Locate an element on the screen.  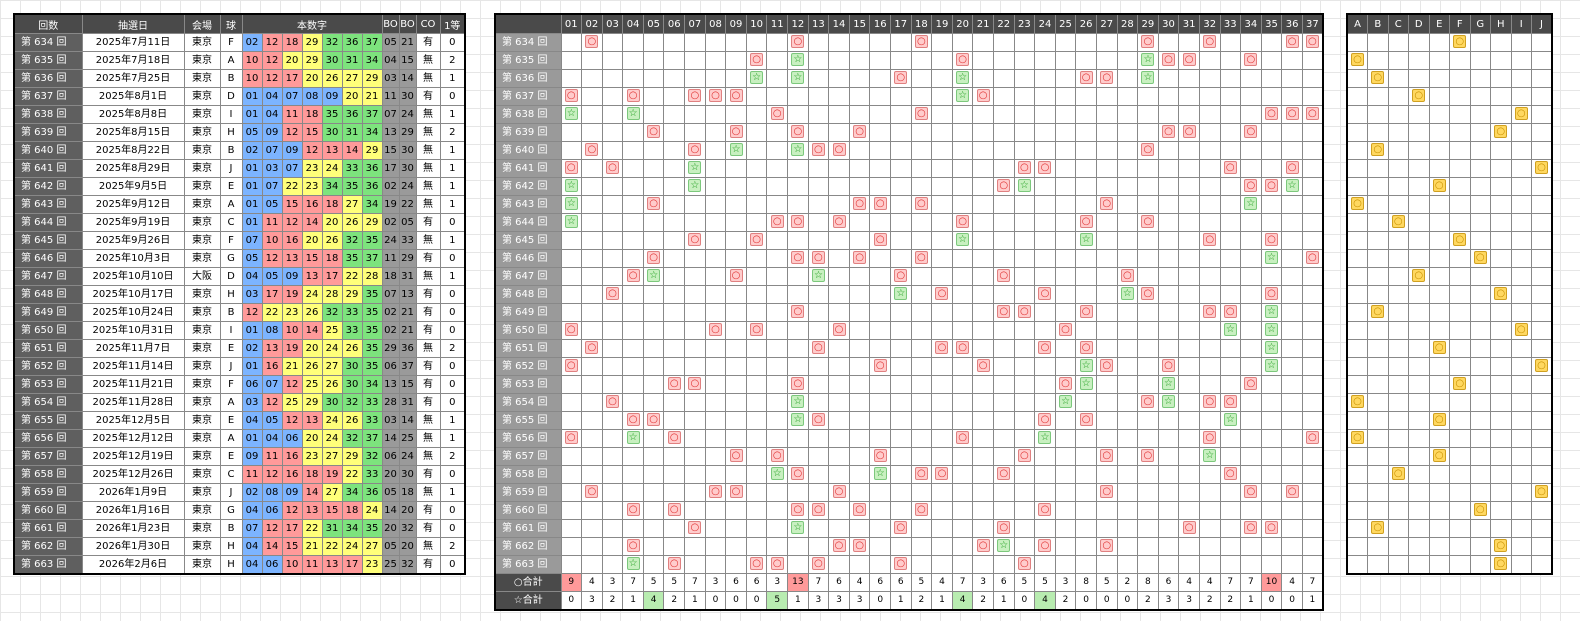
grid-draw-number: 第 653 回 is located at coordinates (528, 384).